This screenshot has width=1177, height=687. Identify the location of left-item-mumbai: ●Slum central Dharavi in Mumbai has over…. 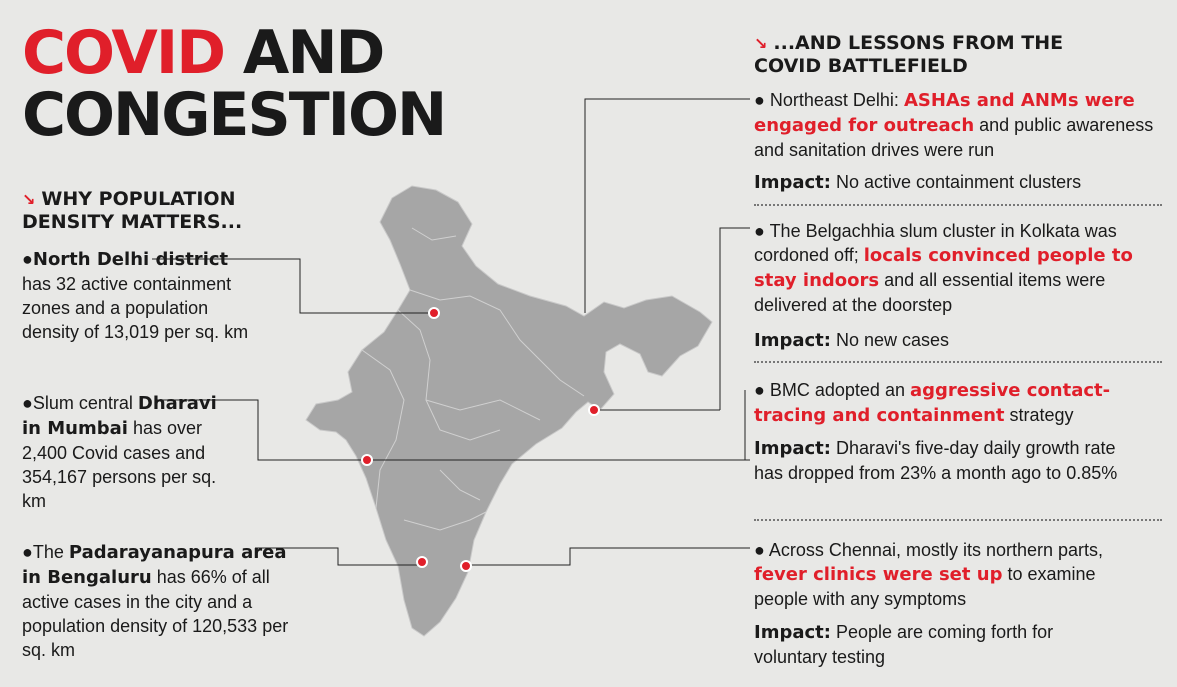
(119, 452).